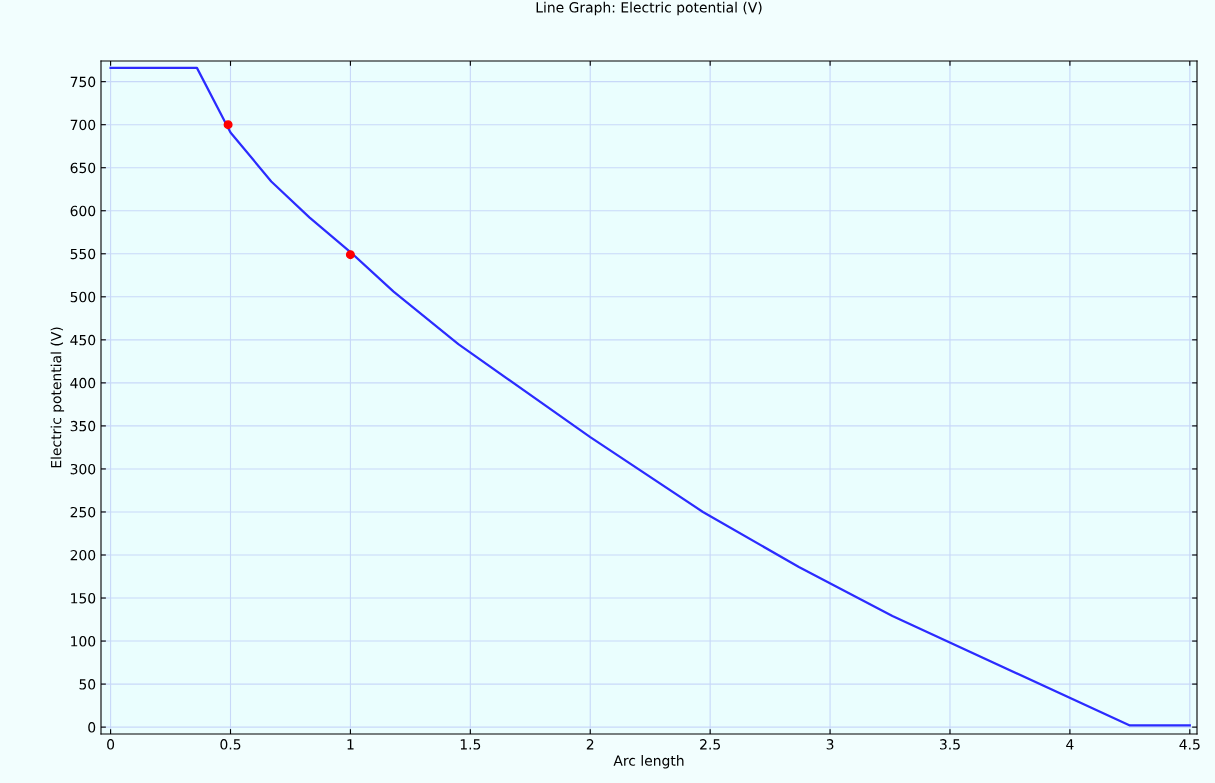  I want to click on x-tick-label: 0.5, so click(230, 744).